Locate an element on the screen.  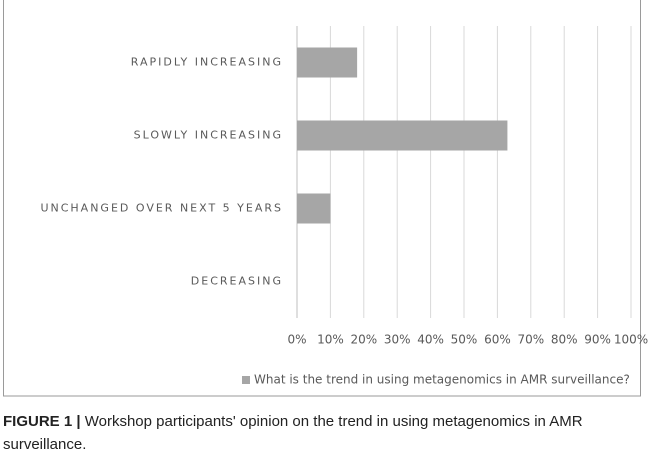
x-tick-label: 50% is located at coordinates (464, 340).